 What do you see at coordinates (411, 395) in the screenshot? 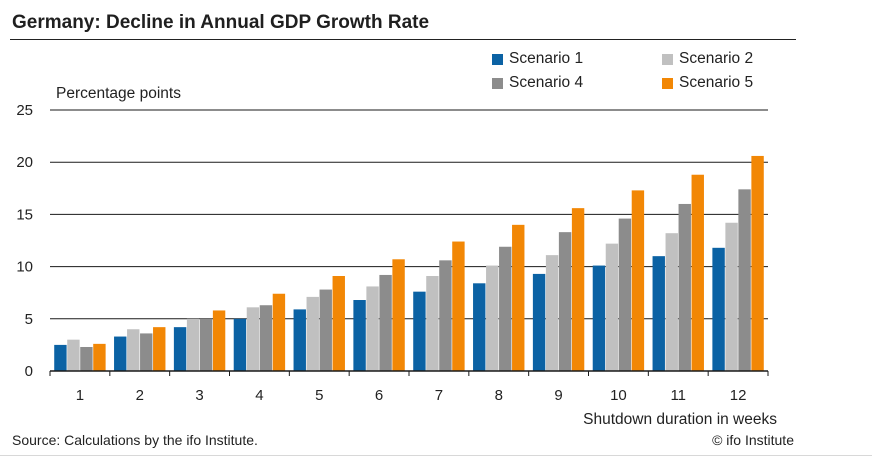
I see `x-tick-labels: 1 2 3 4 5 6 7 8 9 10 11 12` at bounding box center [411, 395].